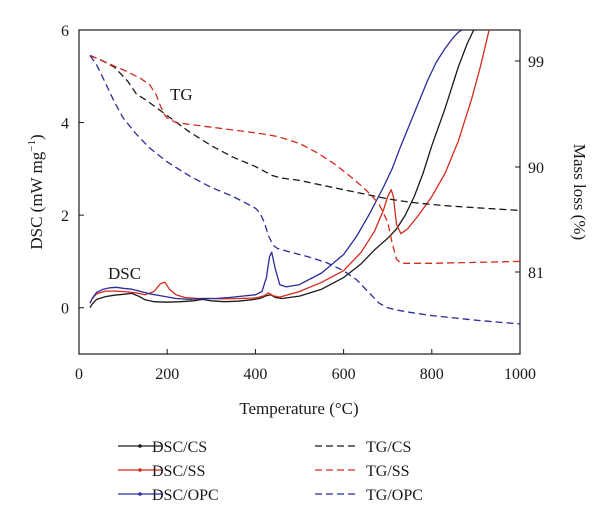 The width and height of the screenshot is (600, 525). I want to click on y-right-tick-label: 90, so click(536, 168).